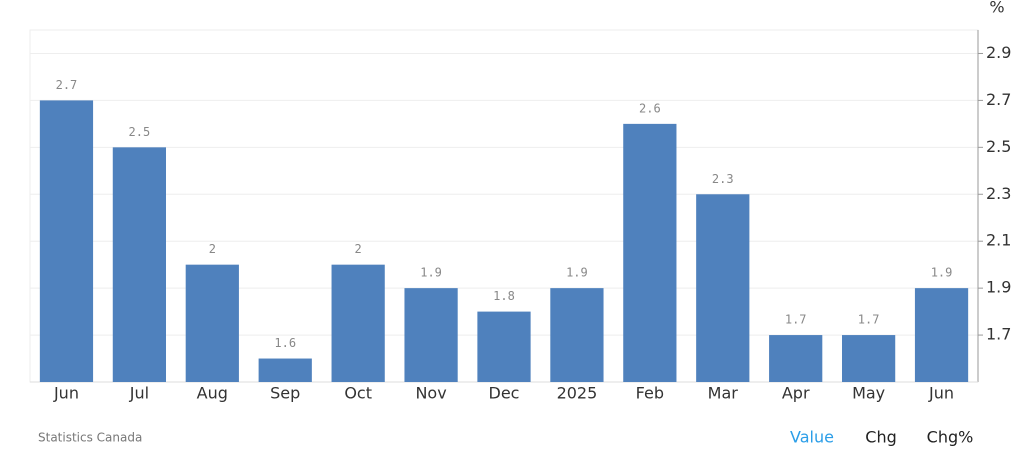 Image resolution: width=1024 pixels, height=464 pixels. I want to click on x-tick-label: May, so click(868, 393).